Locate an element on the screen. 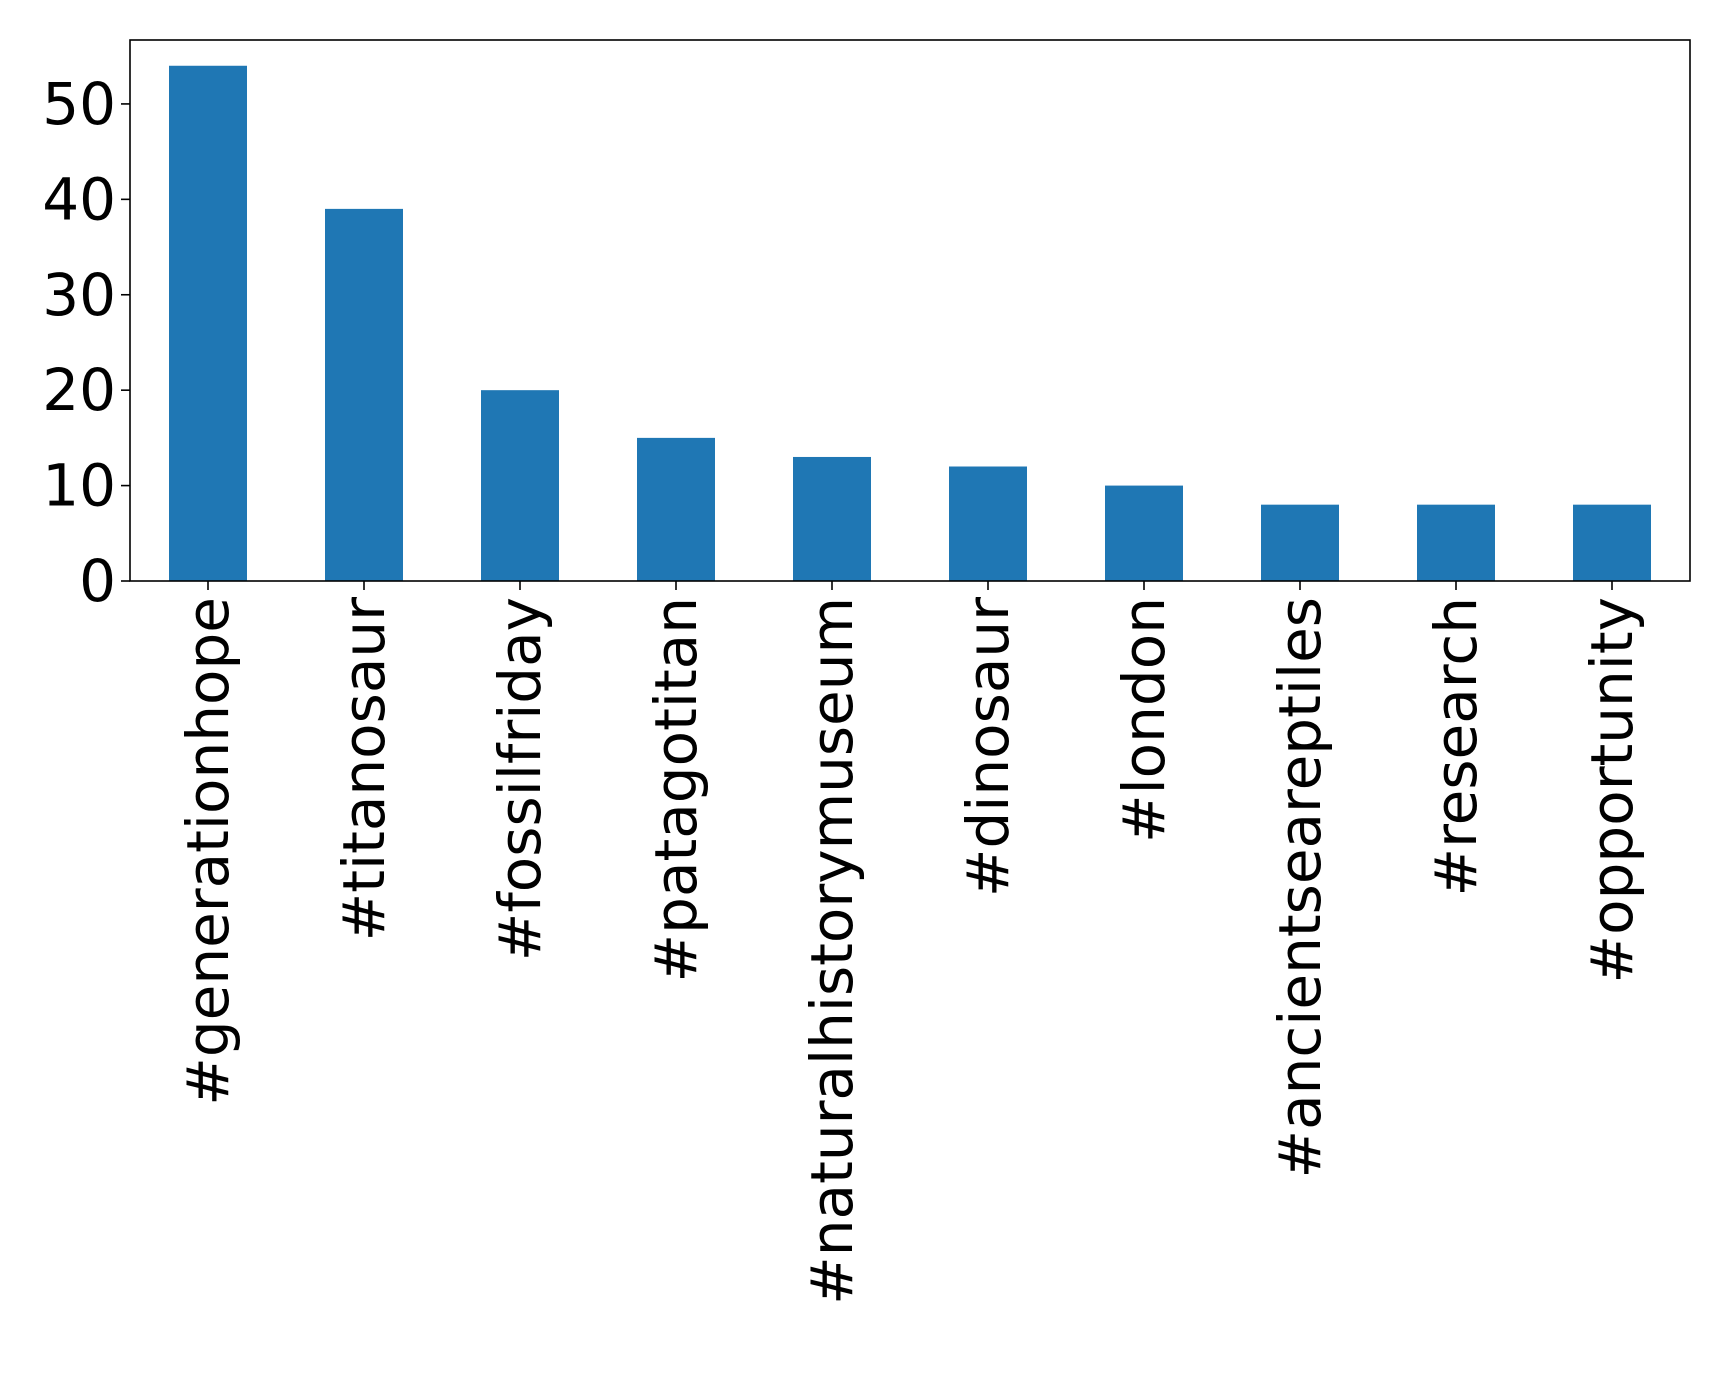 The height and width of the screenshot is (1390, 1719). x-tick-label: #generationhope is located at coordinates (208, 851).